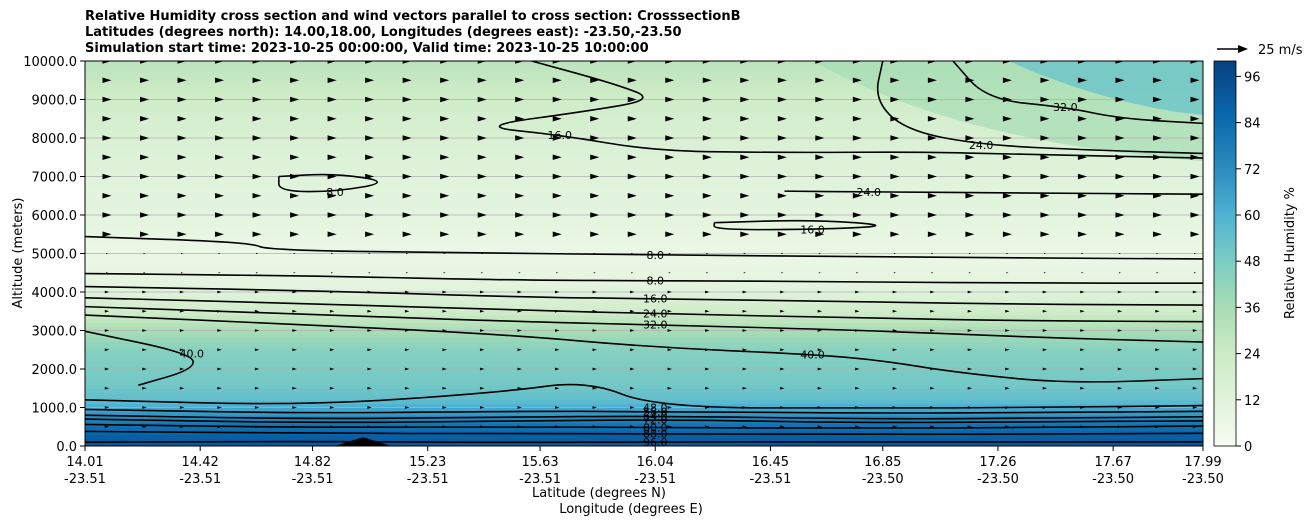 Image resolution: width=1304 pixels, height=526 pixels. Describe the element at coordinates (1248, 447) in the screenshot. I see `colorbar-tick-label: 0` at that location.